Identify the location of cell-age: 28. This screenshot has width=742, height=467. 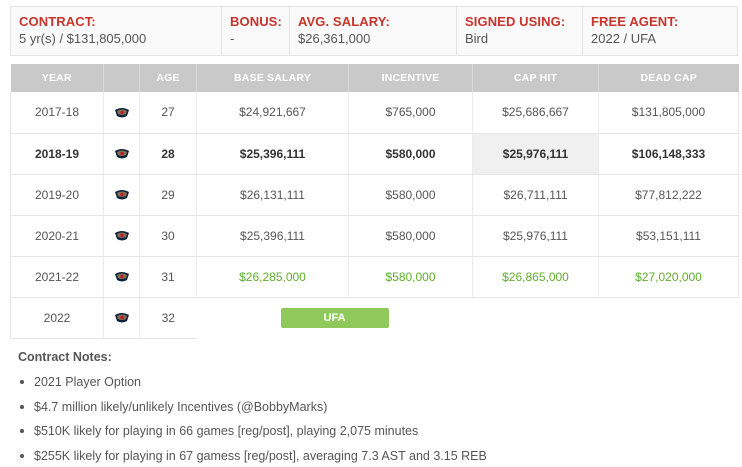
(168, 154).